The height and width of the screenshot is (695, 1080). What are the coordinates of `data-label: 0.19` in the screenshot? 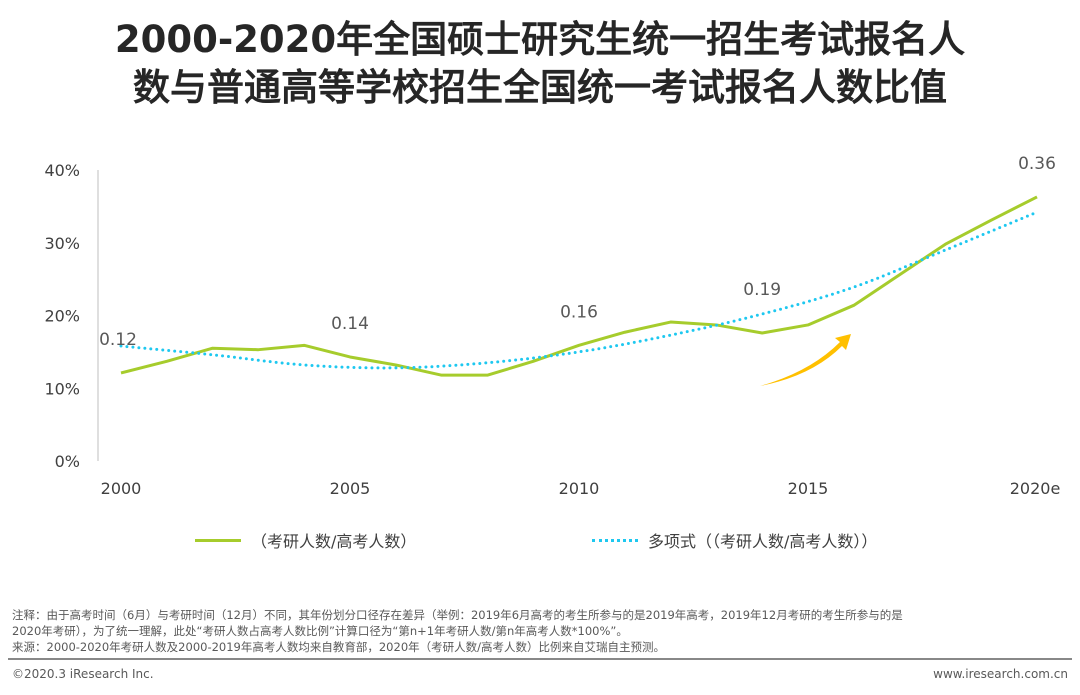 It's located at (762, 290).